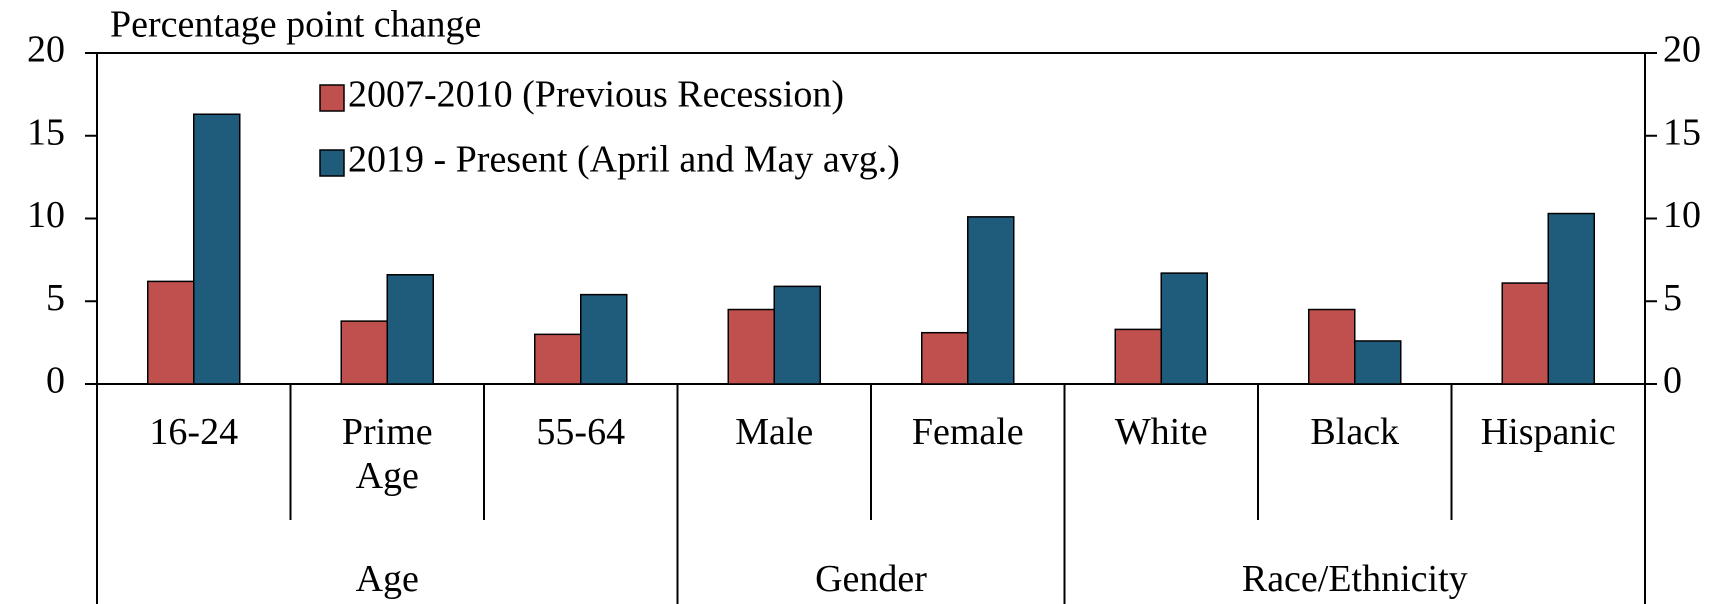 This screenshot has height=604, width=1735. I want to click on x-tick-label: Black, so click(1355, 432).